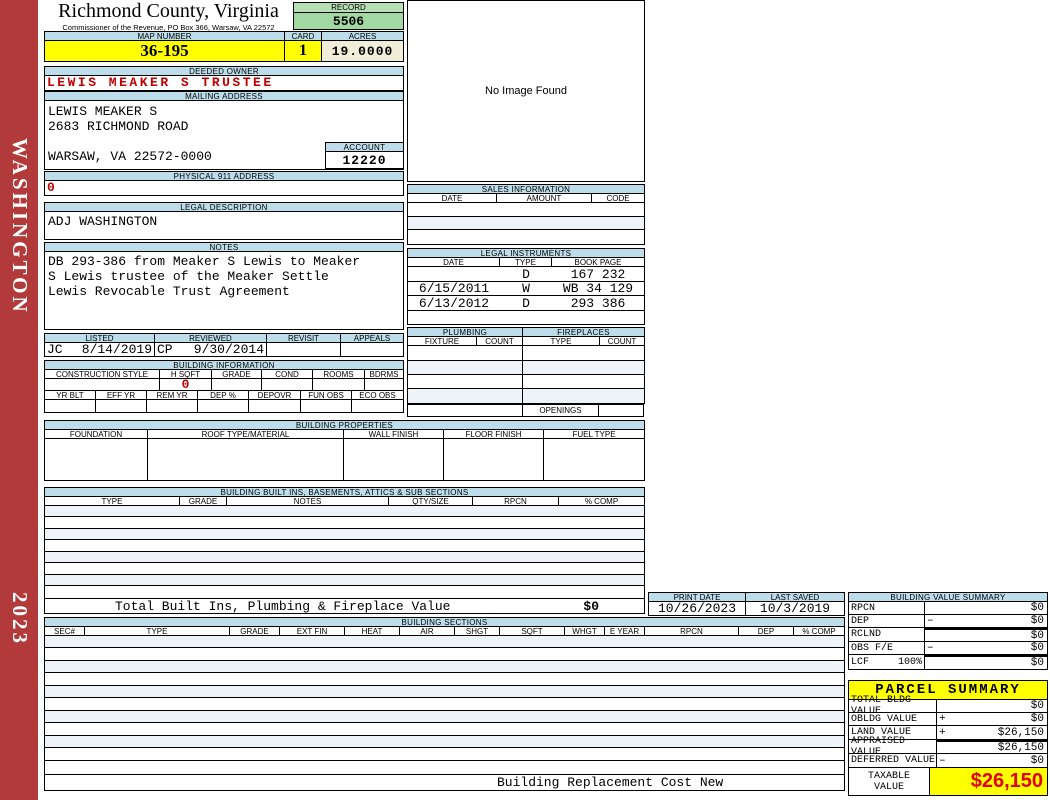 This screenshot has height=800, width=1050. What do you see at coordinates (697, 608) in the screenshot?
I see `print-date-value: 10/26/2023` at bounding box center [697, 608].